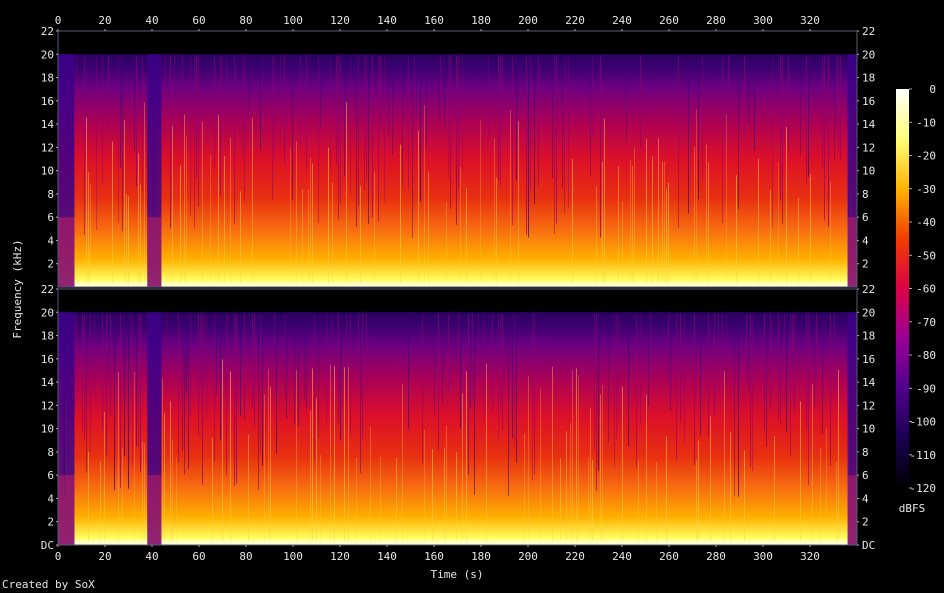  What do you see at coordinates (763, 556) in the screenshot?
I see `x-tick-label: 300` at bounding box center [763, 556].